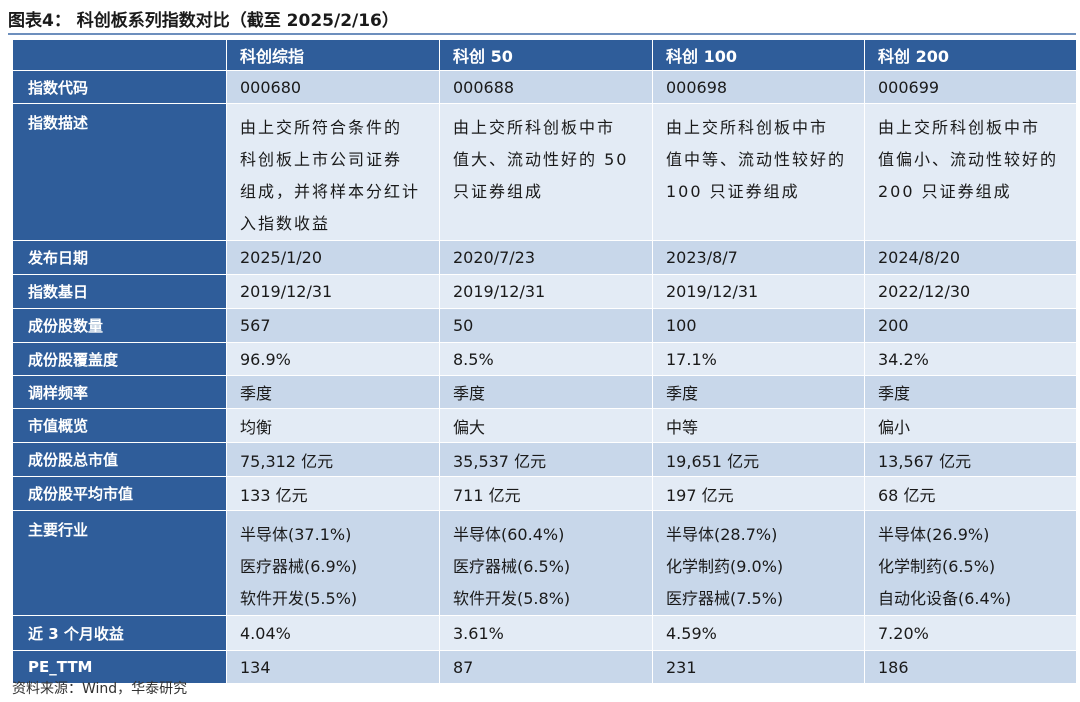 The width and height of the screenshot is (1080, 702). Describe the element at coordinates (119, 359) in the screenshot. I see `row-label: 成份股覆盖度` at that location.